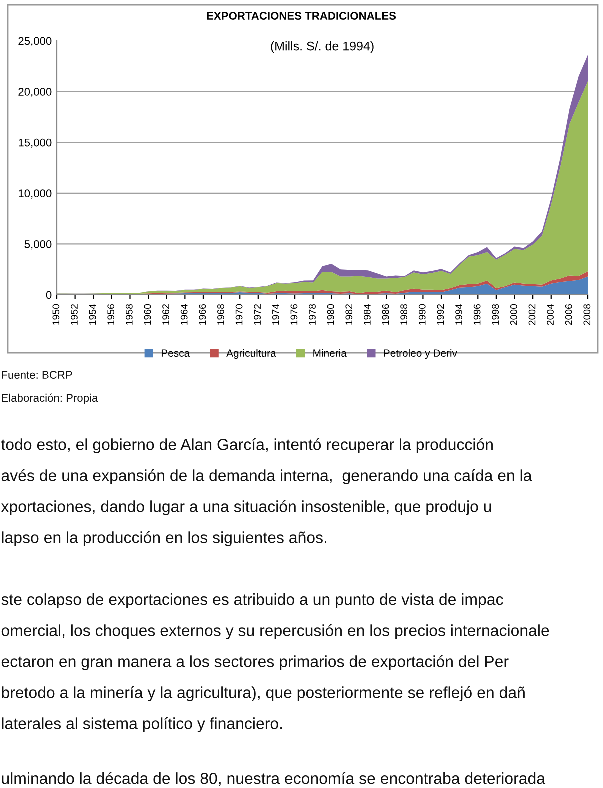 The height and width of the screenshot is (788, 603). Describe the element at coordinates (550, 315) in the screenshot. I see `x-tick-label: 2004` at that location.